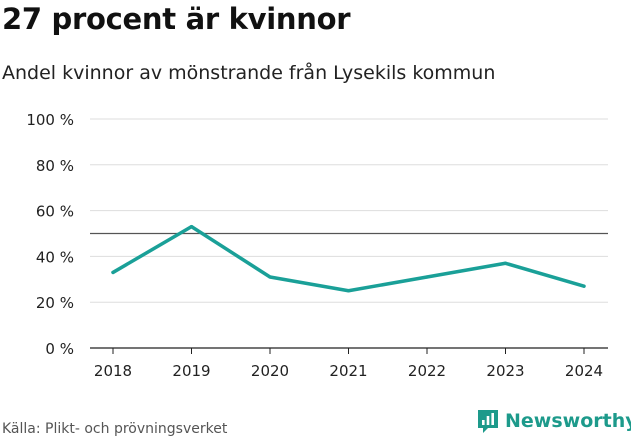 The height and width of the screenshot is (439, 631). What do you see at coordinates (505, 371) in the screenshot?
I see `x-tick-label: 2023` at bounding box center [505, 371].